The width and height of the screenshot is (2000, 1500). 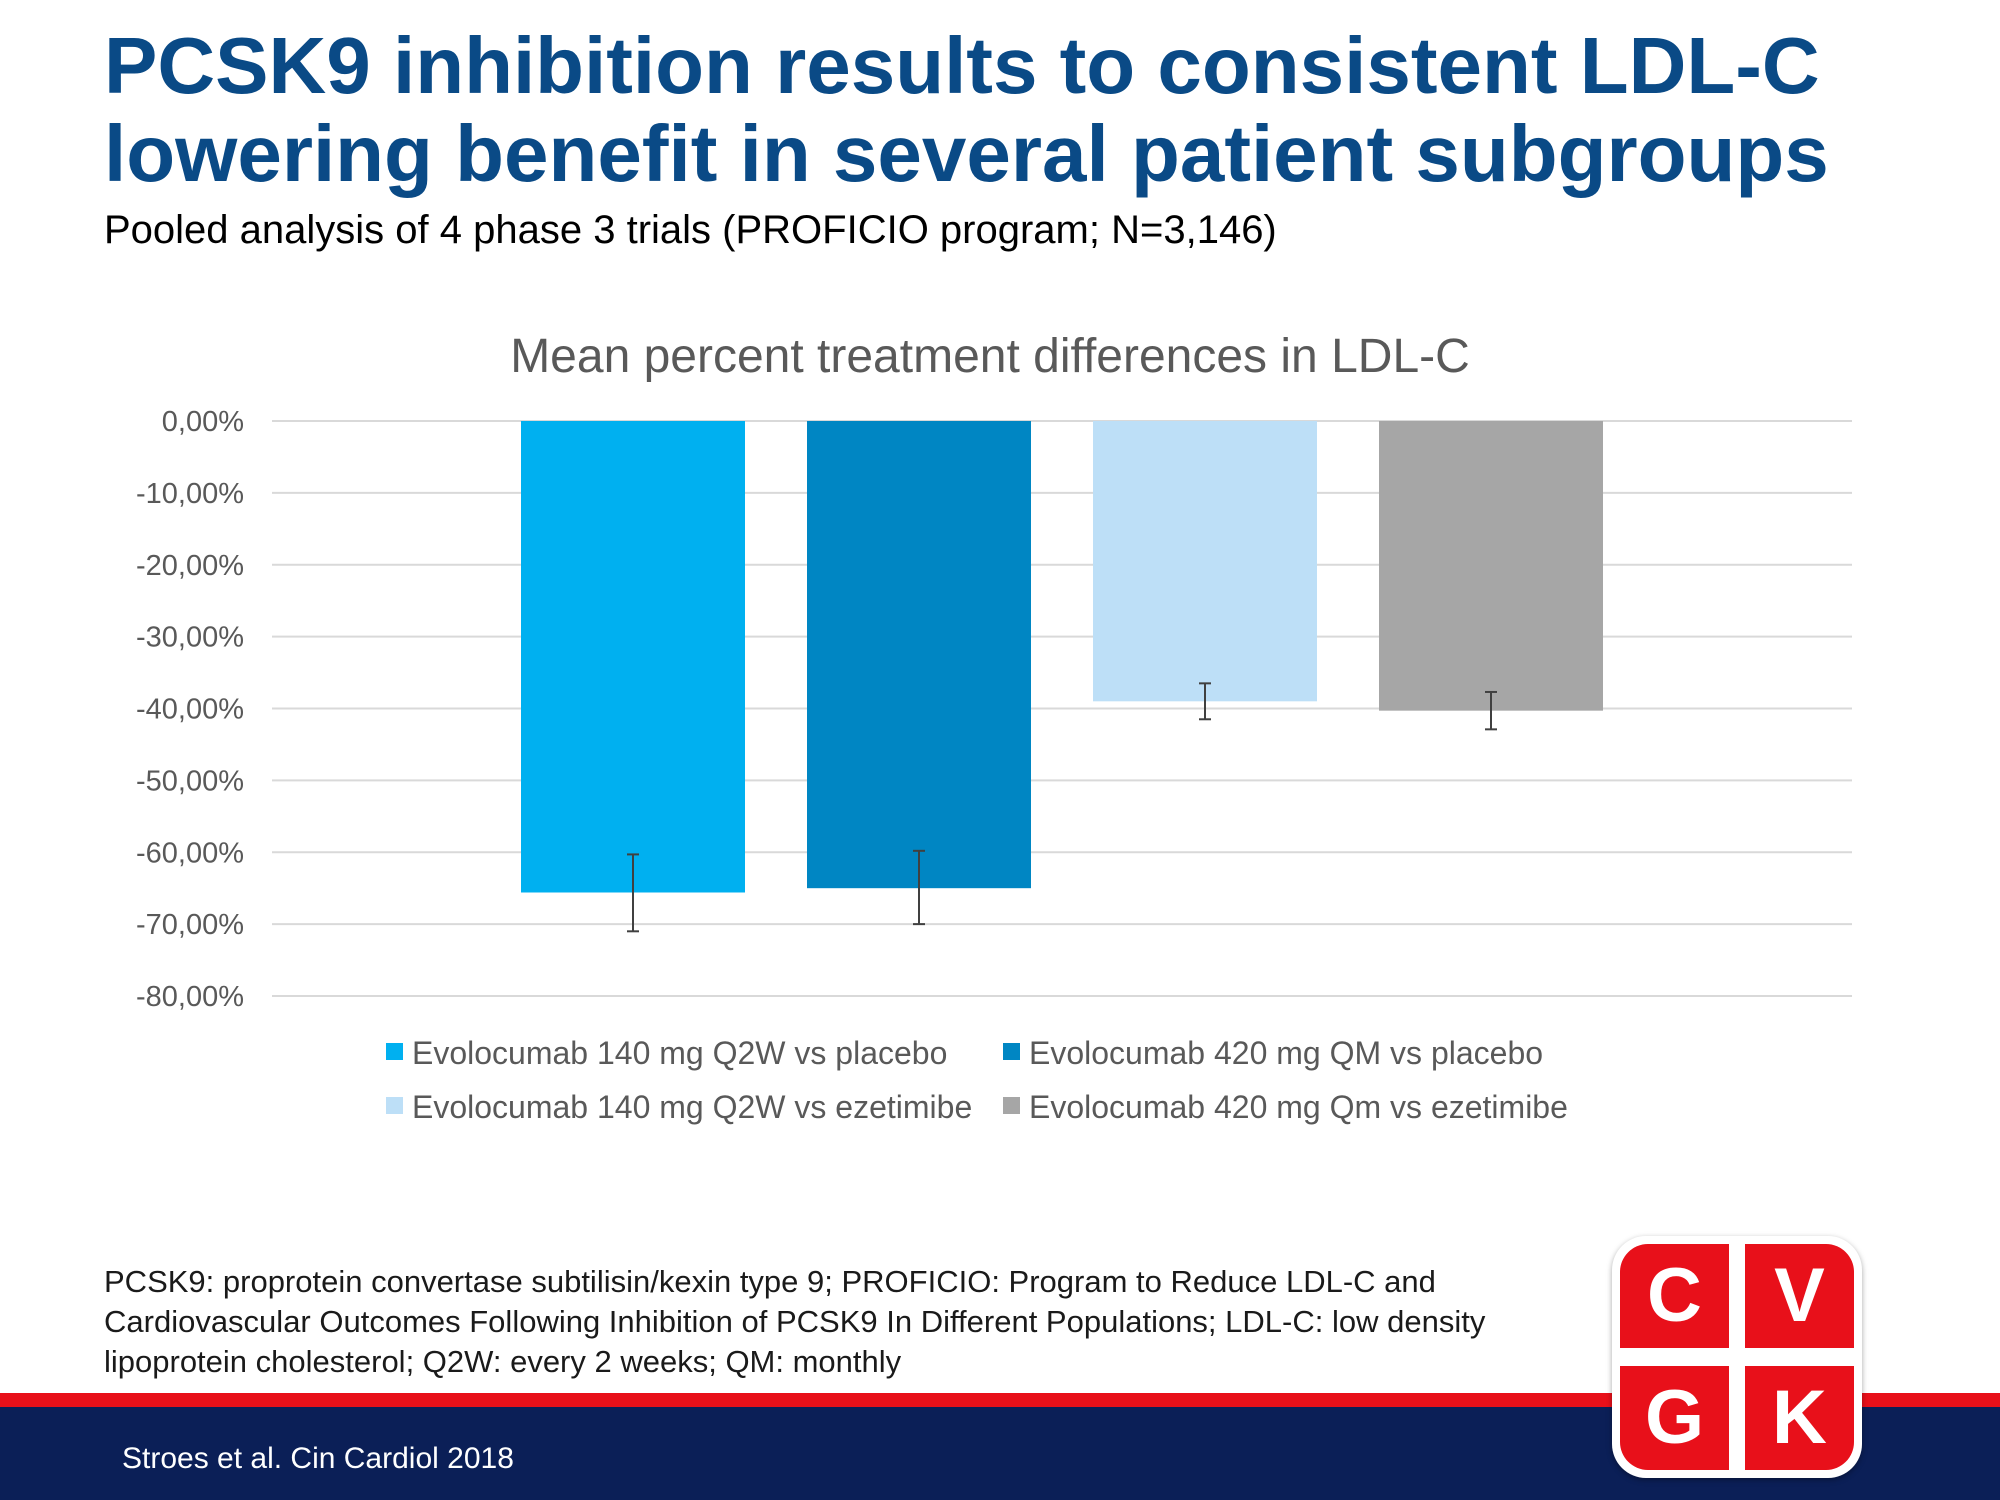 I want to click on legend-item: Evolocumab 420 mg QM vs placebo, so click(x=1273, y=1053).